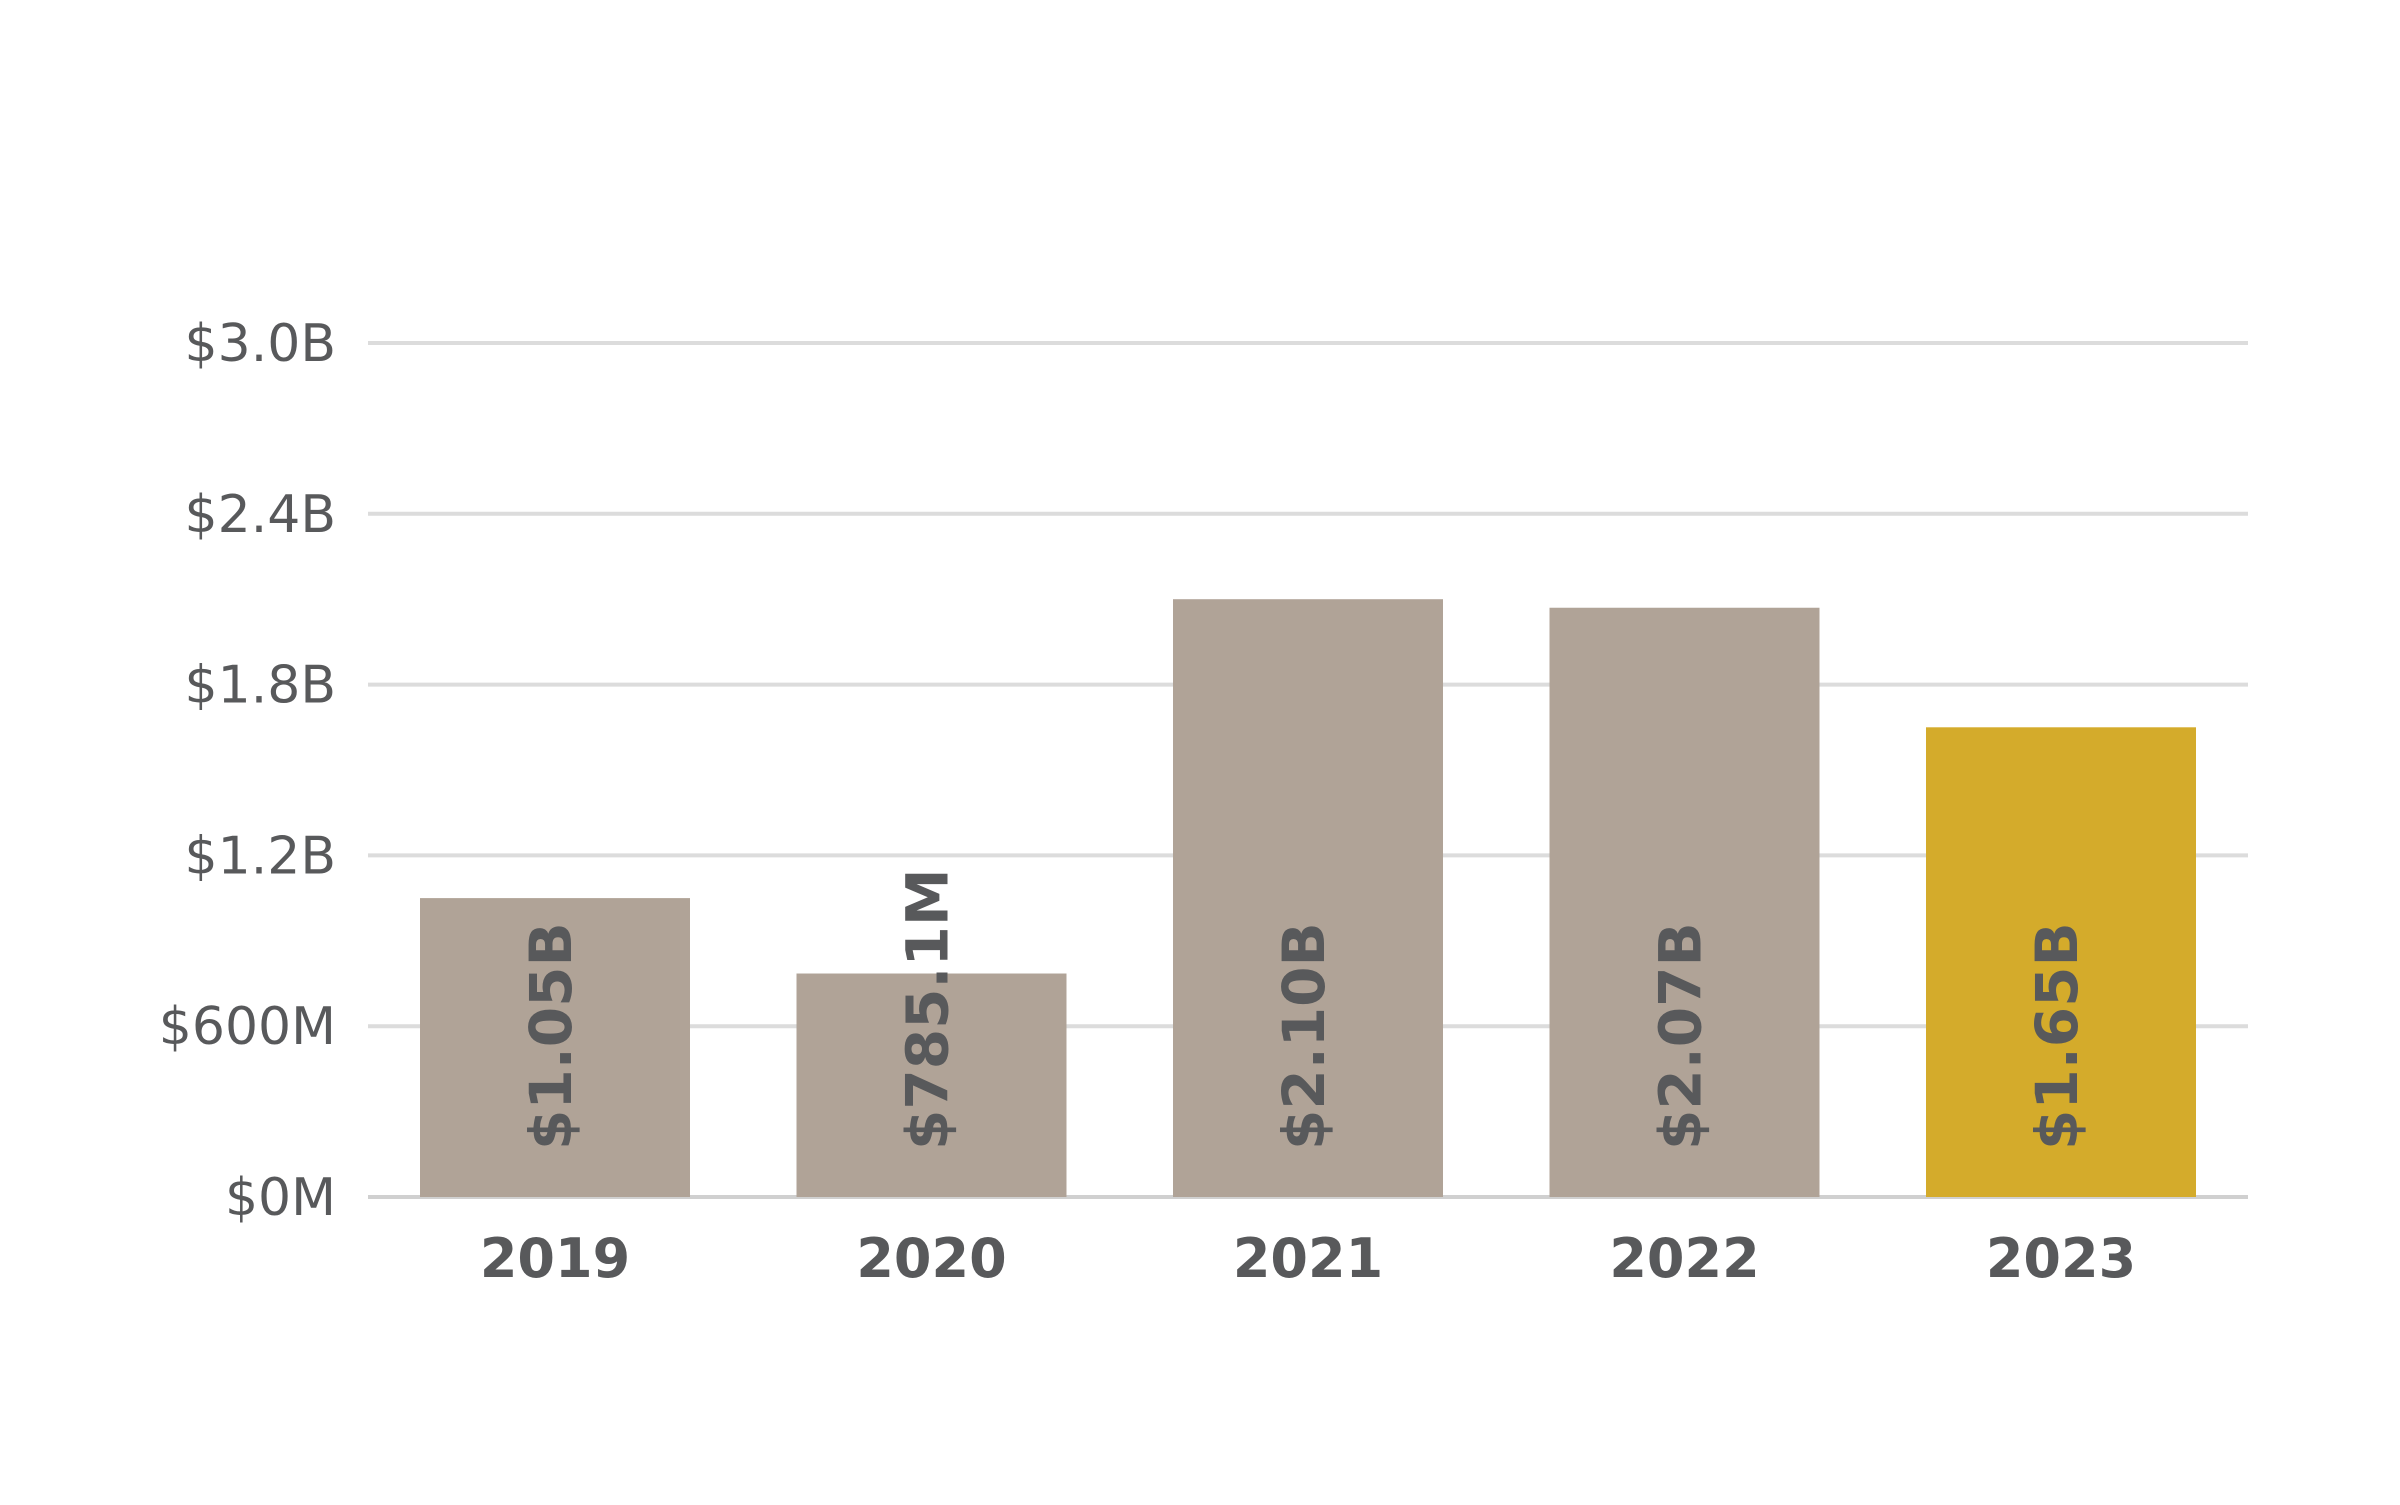 This screenshot has height=1505, width=2400. I want to click on data-label: $785.1M, so click(928, 1009).